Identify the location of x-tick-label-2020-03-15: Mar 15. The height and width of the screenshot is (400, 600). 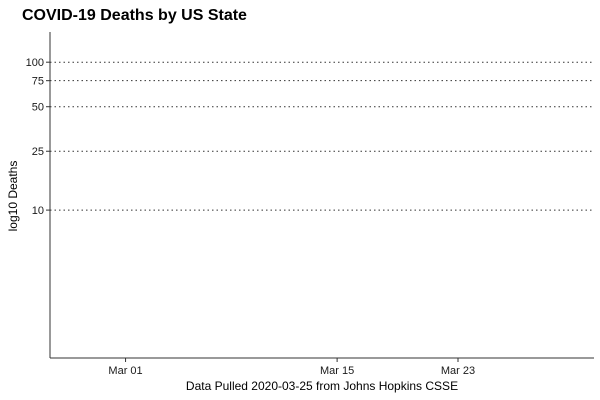
(337, 371).